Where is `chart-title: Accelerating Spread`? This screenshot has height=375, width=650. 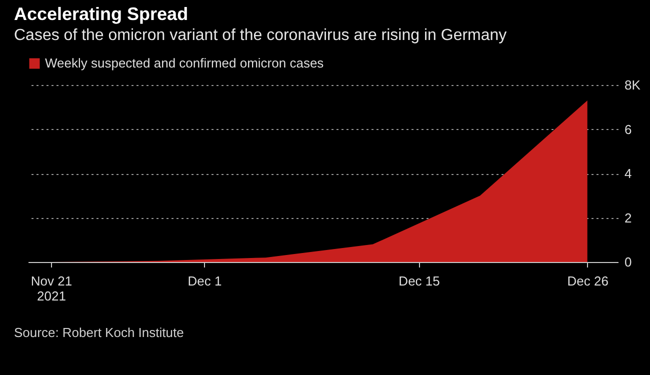
chart-title: Accelerating Spread is located at coordinates (101, 14).